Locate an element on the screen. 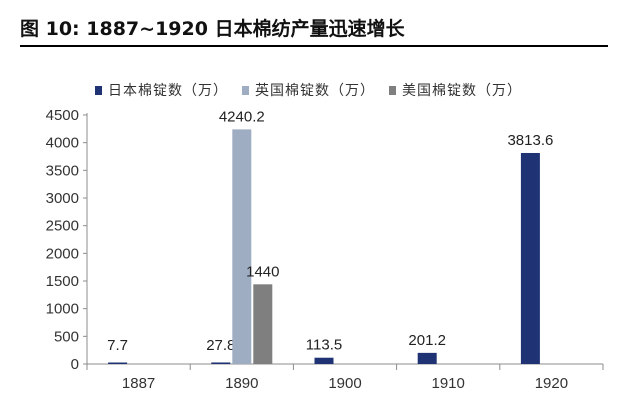  legend-label-uk: 英国棉锭数（万） is located at coordinates (315, 91).